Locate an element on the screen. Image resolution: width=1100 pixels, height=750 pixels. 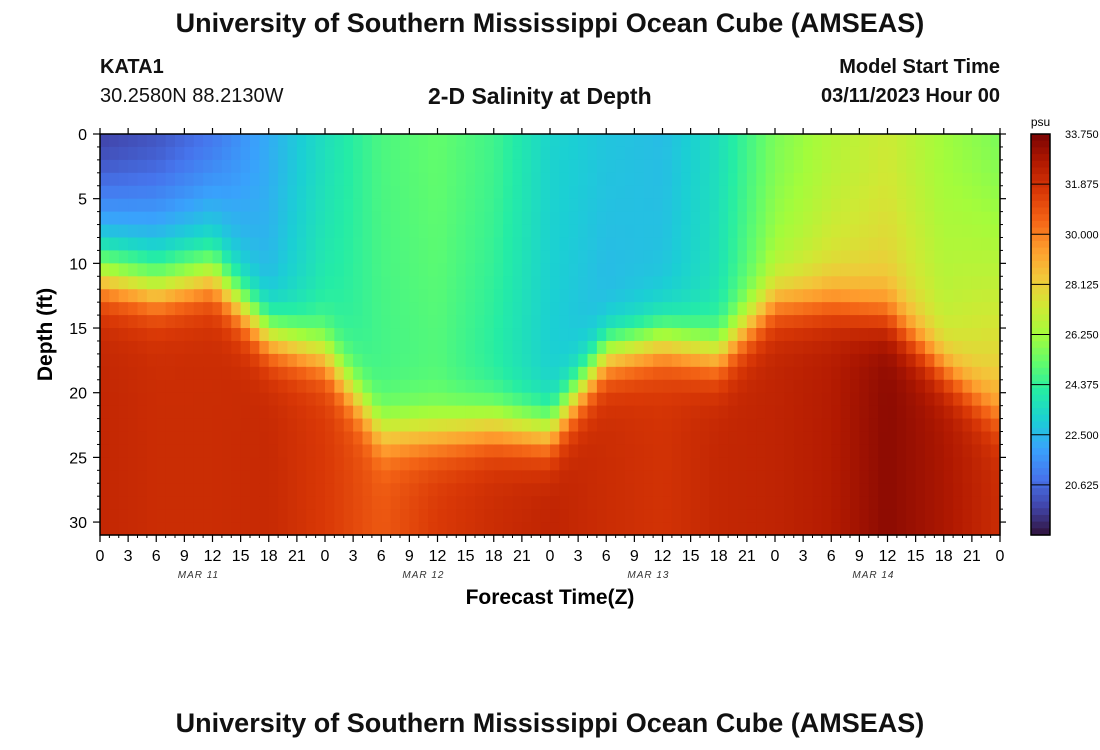
colorbar-segment is located at coordinates (1040, 492).